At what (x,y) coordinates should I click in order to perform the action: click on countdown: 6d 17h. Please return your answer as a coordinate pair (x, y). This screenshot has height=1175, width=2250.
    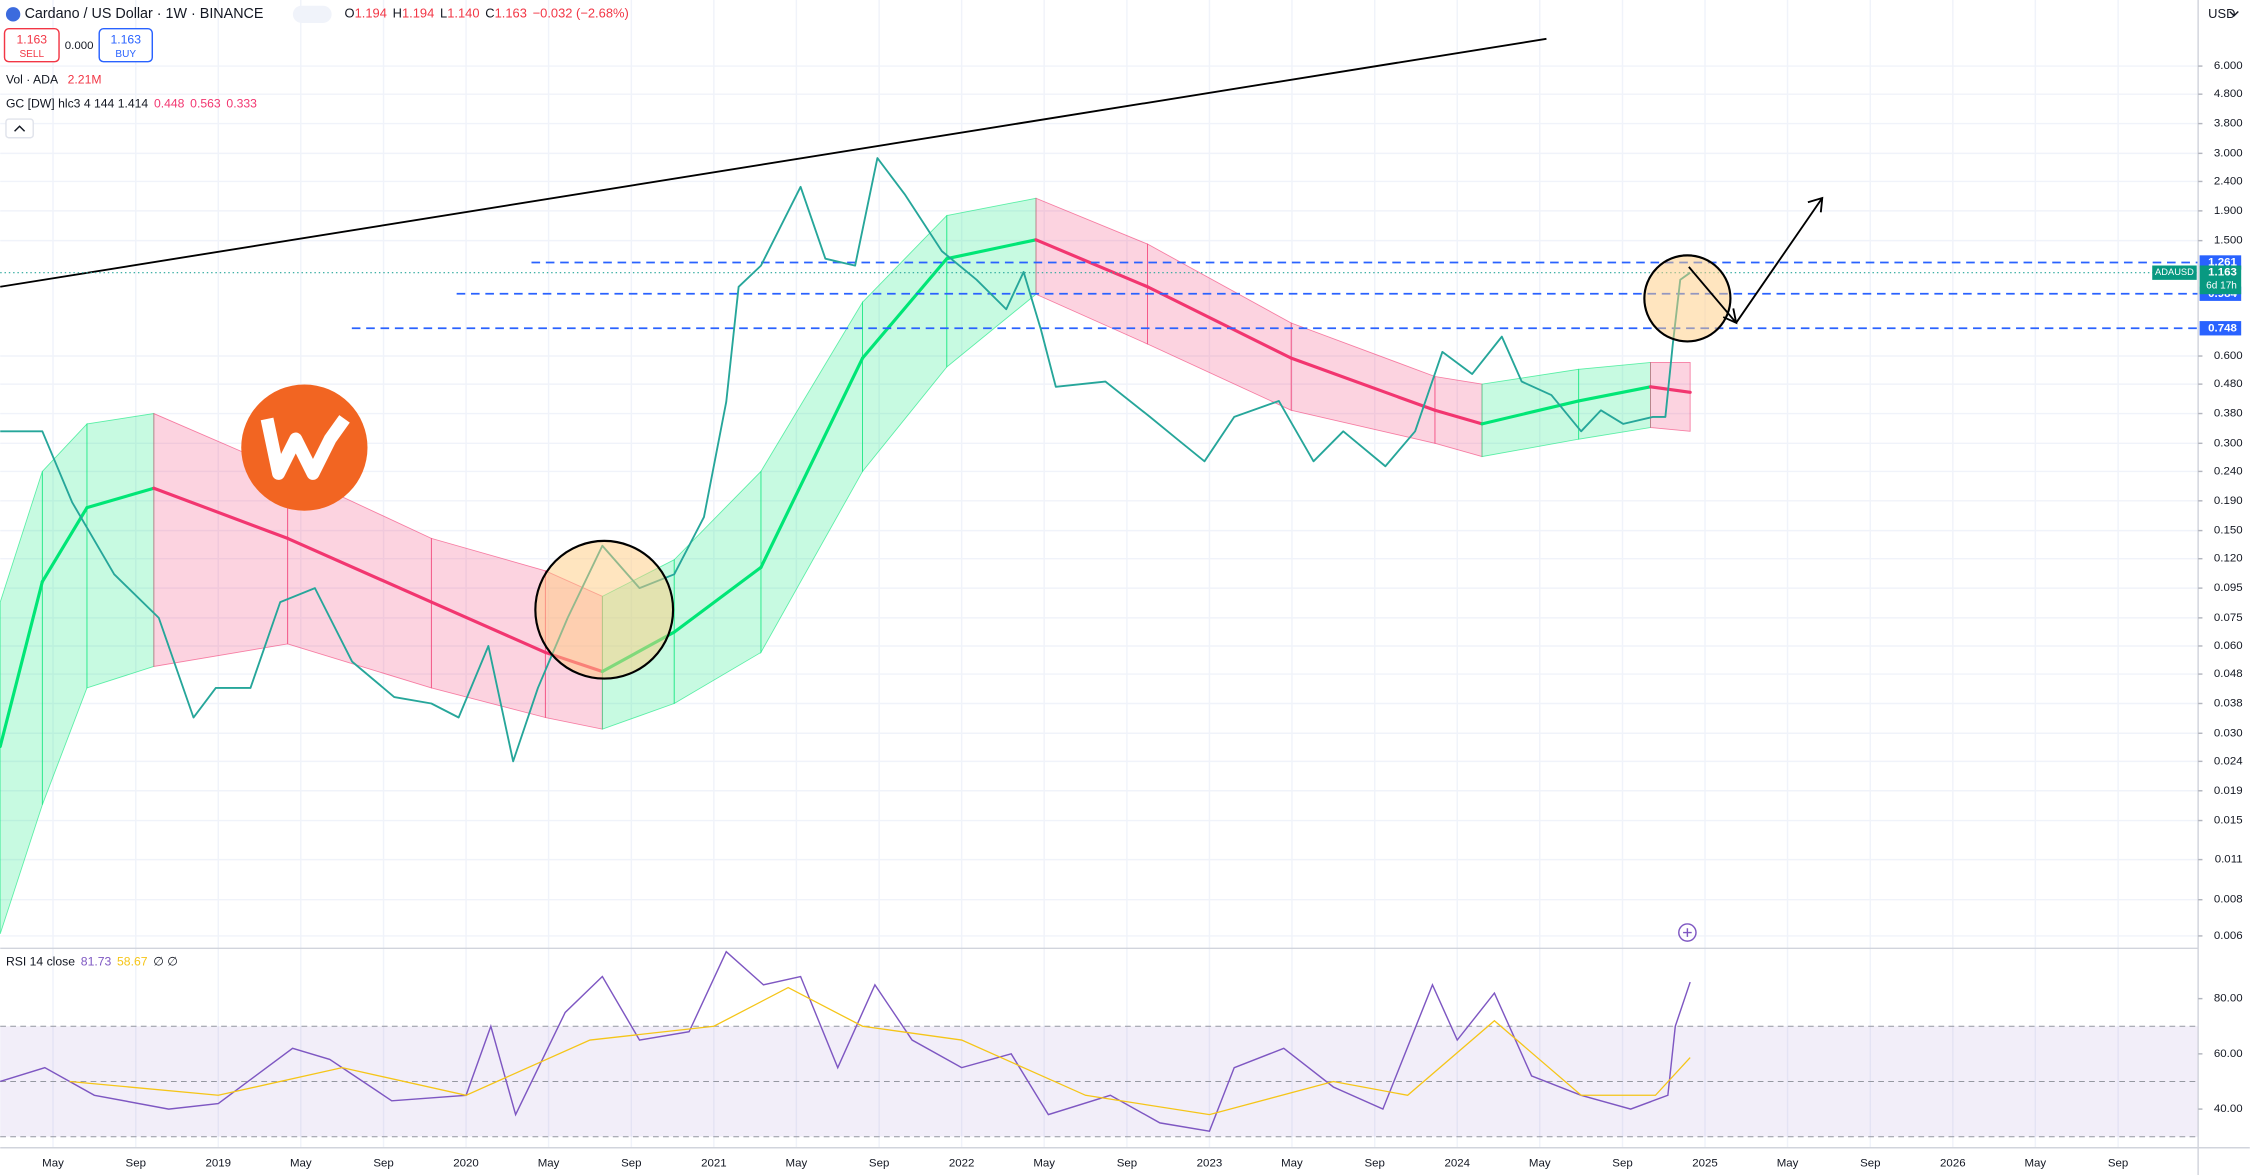
    Looking at the image, I should click on (2221, 285).